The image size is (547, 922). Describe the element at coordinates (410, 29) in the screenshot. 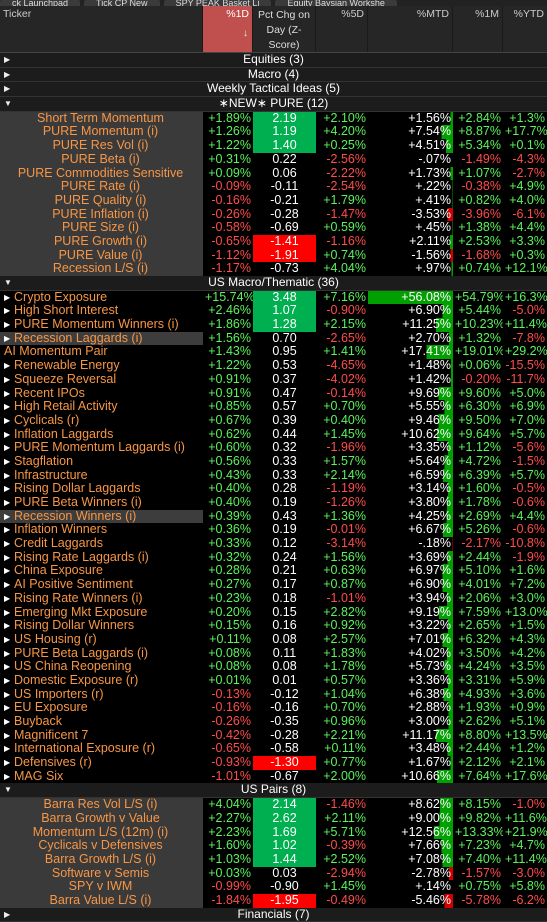

I see `header-mtd: %MTD` at that location.